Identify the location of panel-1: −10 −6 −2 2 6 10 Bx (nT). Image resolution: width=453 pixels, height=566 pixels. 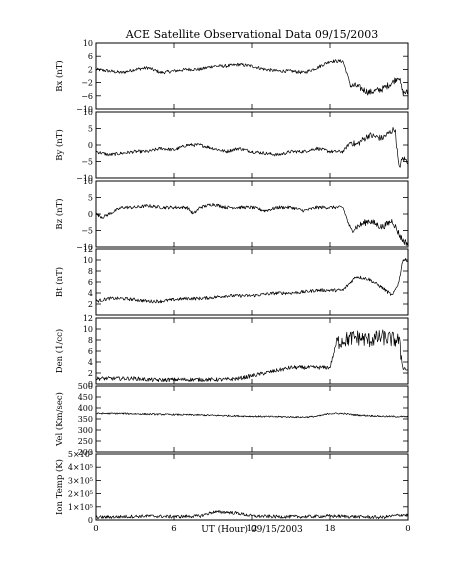
(231, 76).